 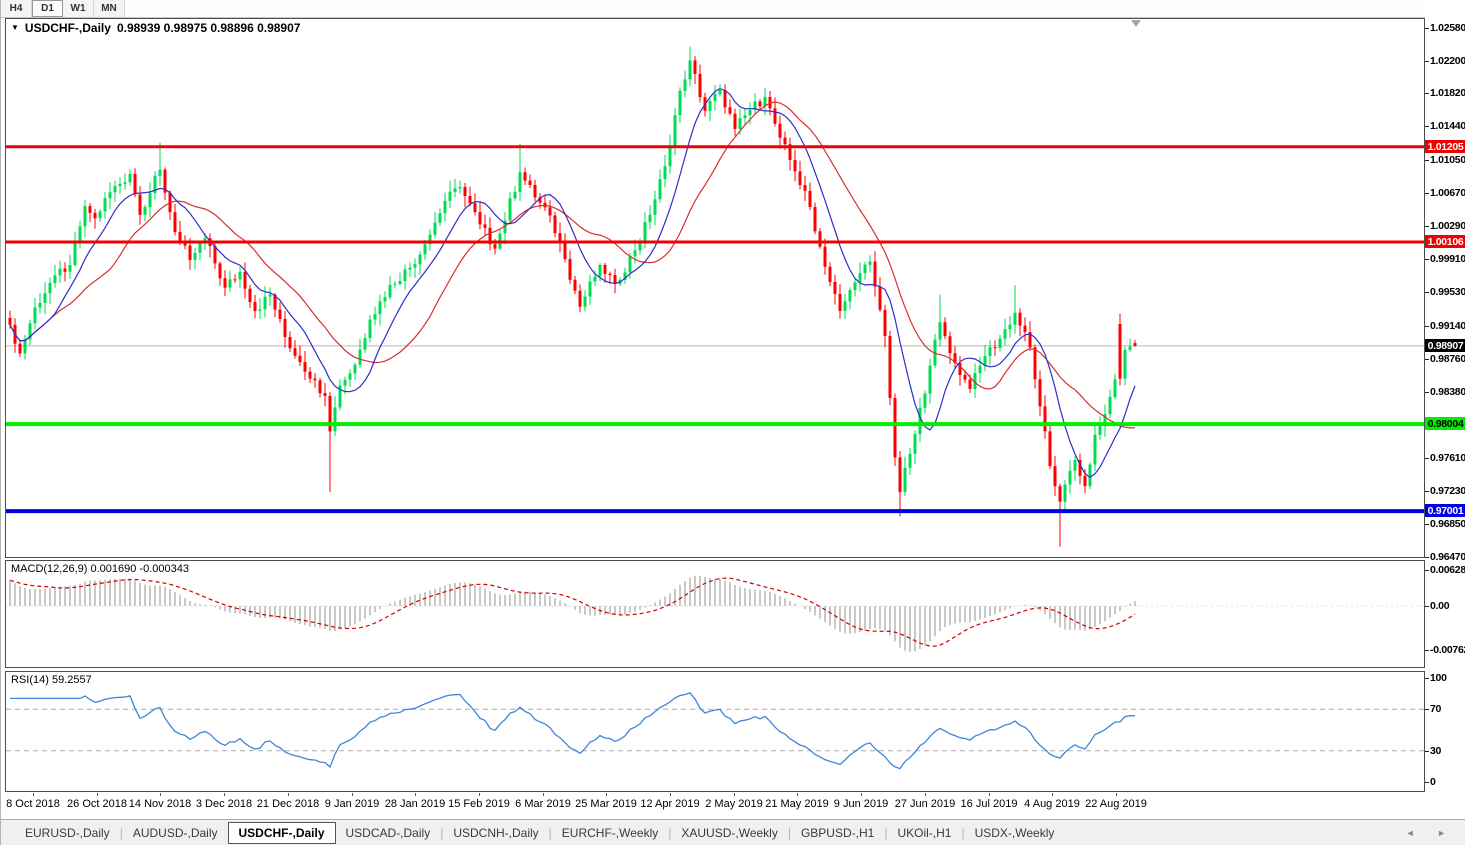 What do you see at coordinates (610, 832) in the screenshot?
I see `tab-eurchf-weekly: EURCHF-,Weekly` at bounding box center [610, 832].